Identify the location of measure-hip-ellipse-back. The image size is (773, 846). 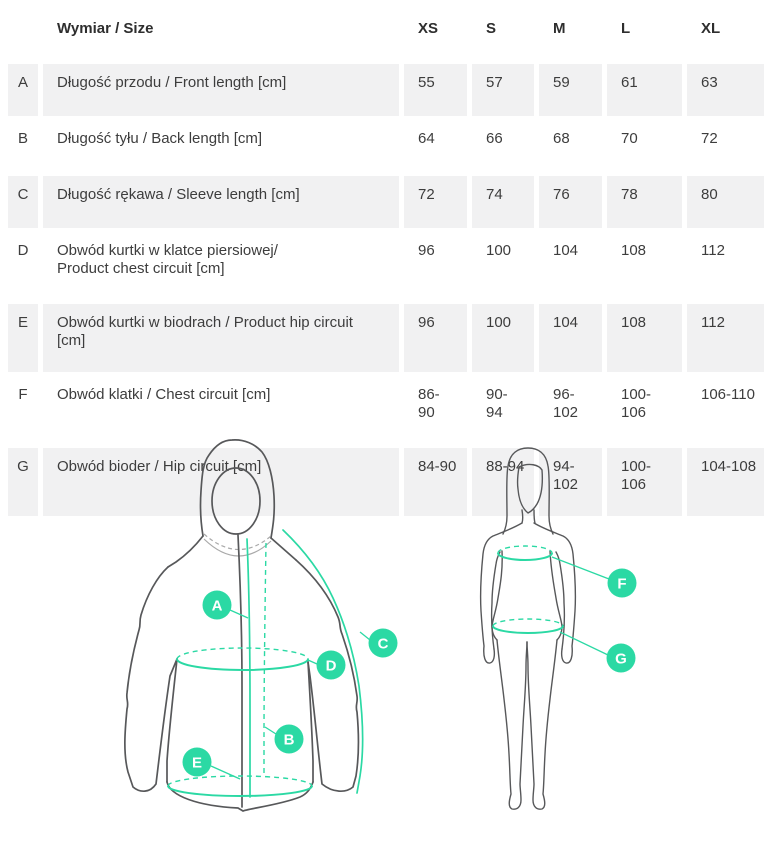
(240, 781).